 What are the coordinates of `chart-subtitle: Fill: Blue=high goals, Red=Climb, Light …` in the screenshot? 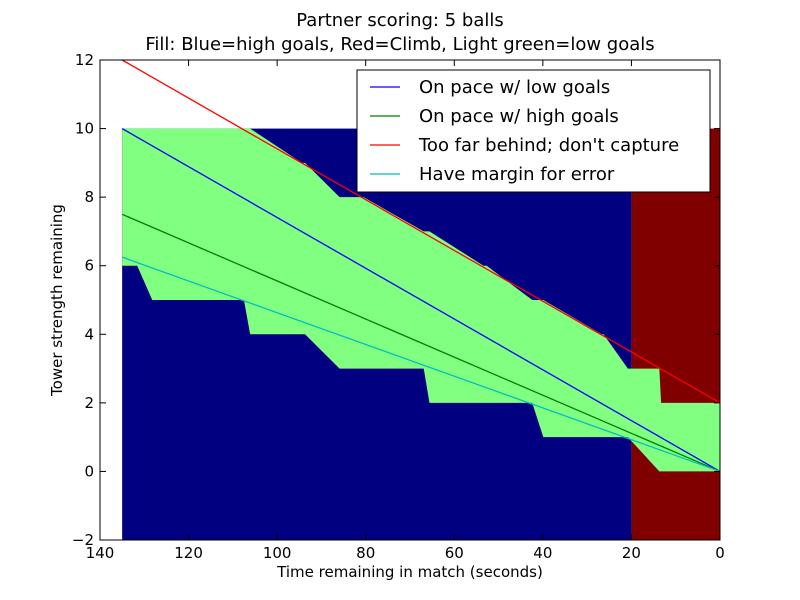 It's located at (400, 44).